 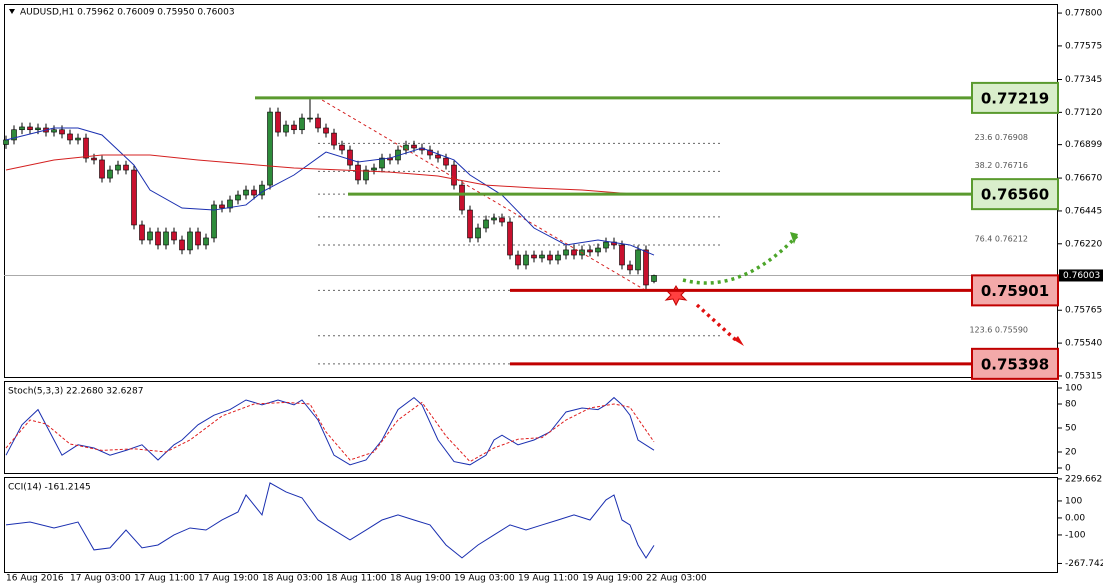 I want to click on y-tick-label: 0.76670, so click(x=1083, y=179).